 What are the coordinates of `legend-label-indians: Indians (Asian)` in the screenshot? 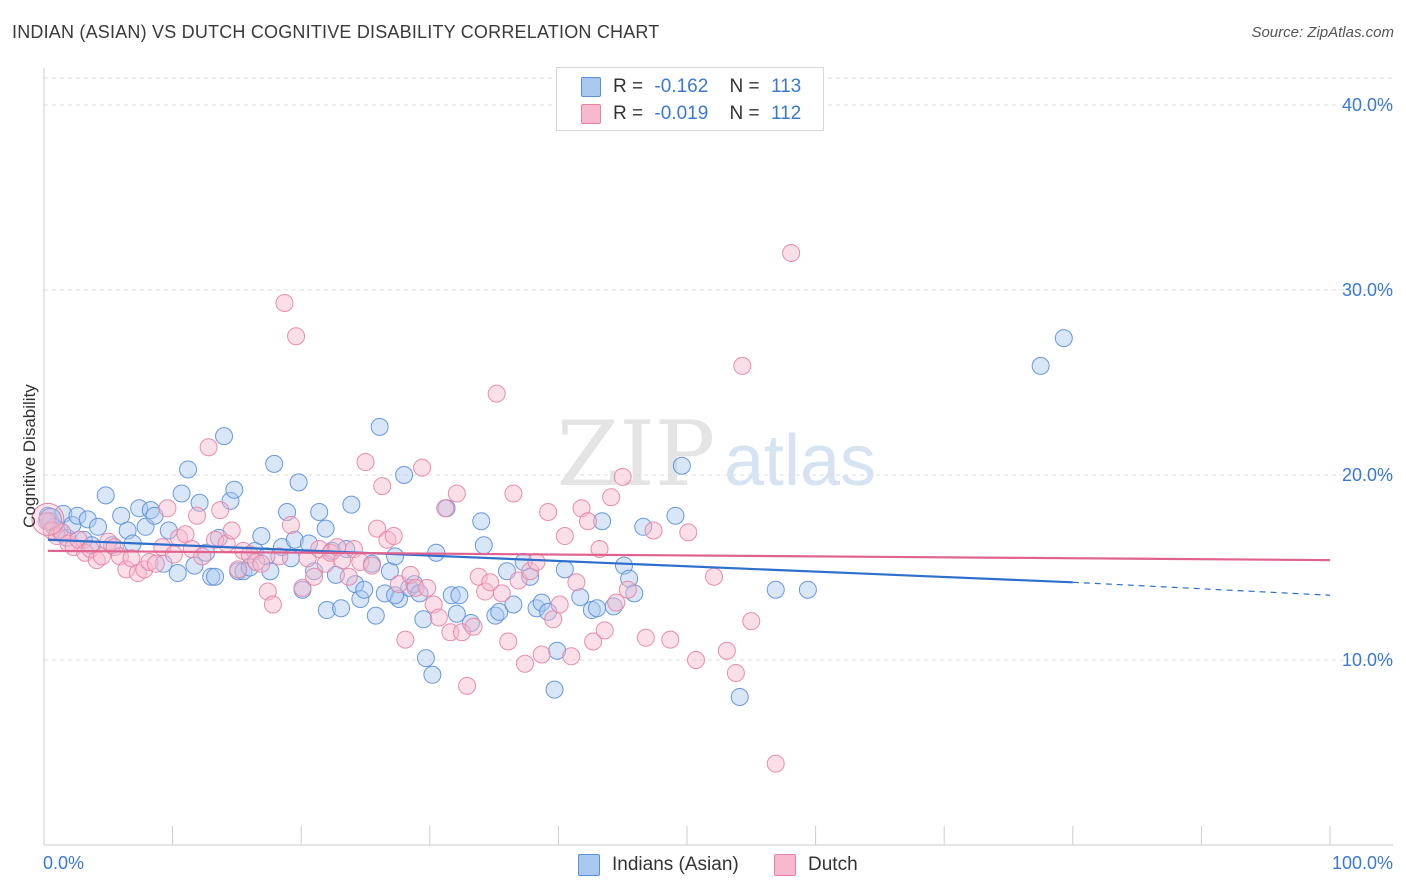 It's located at (675, 864).